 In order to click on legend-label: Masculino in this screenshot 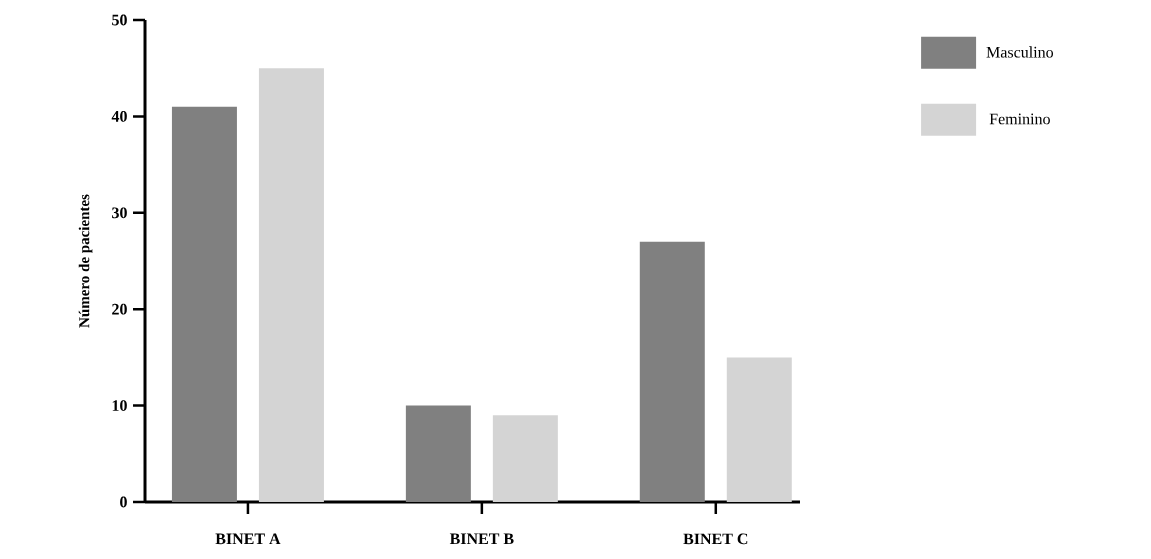, I will do `click(1020, 52)`.